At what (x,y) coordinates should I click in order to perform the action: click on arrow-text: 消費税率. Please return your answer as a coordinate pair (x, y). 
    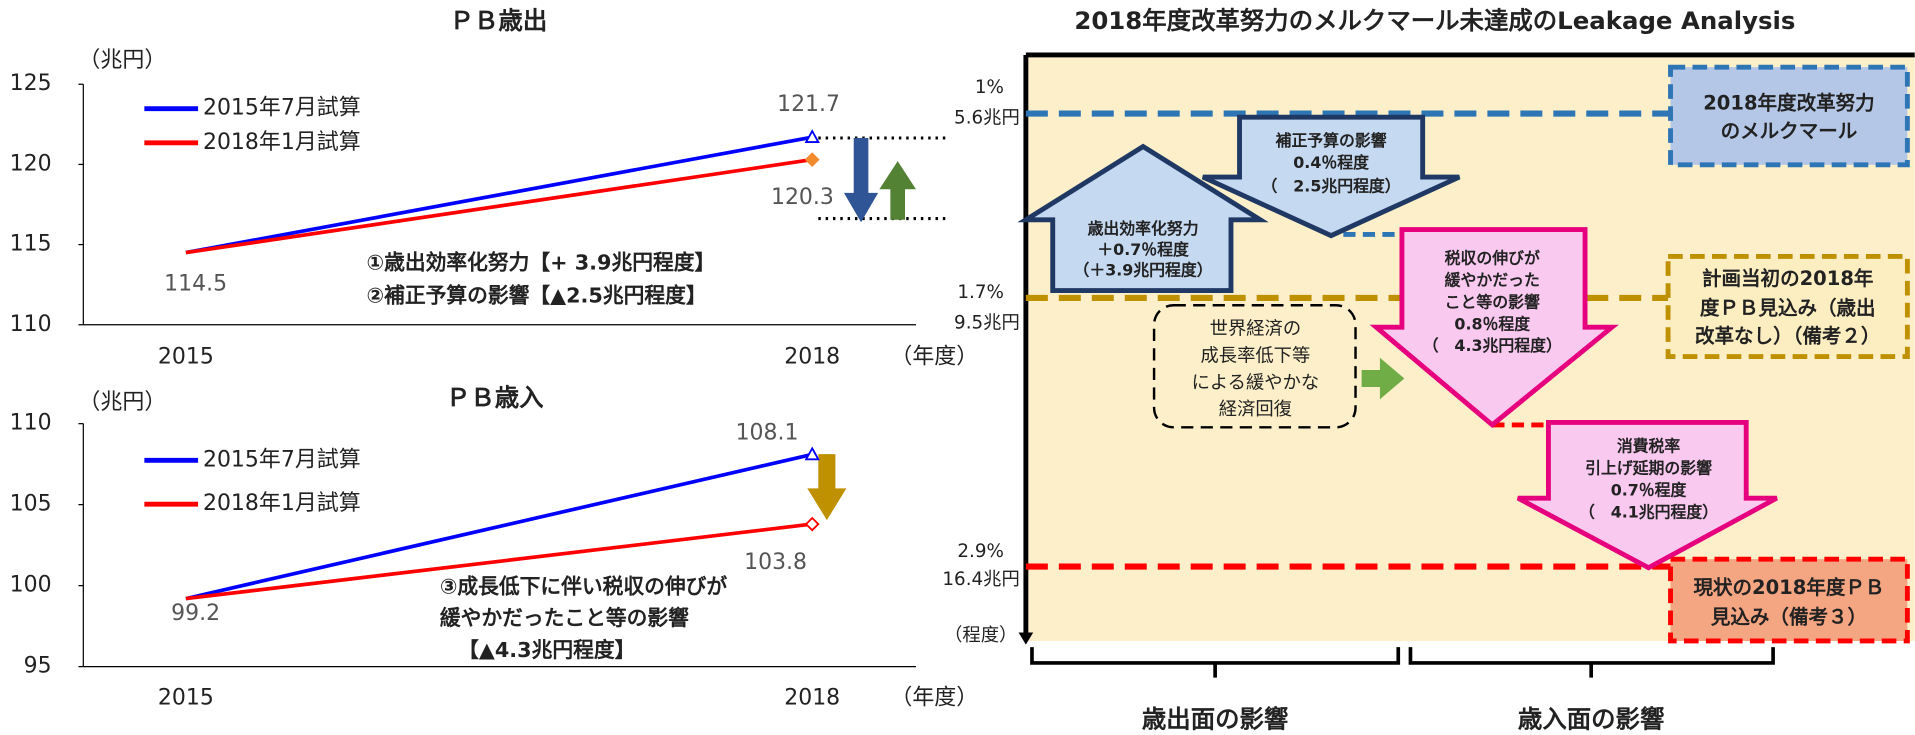
    Looking at the image, I should click on (1649, 445).